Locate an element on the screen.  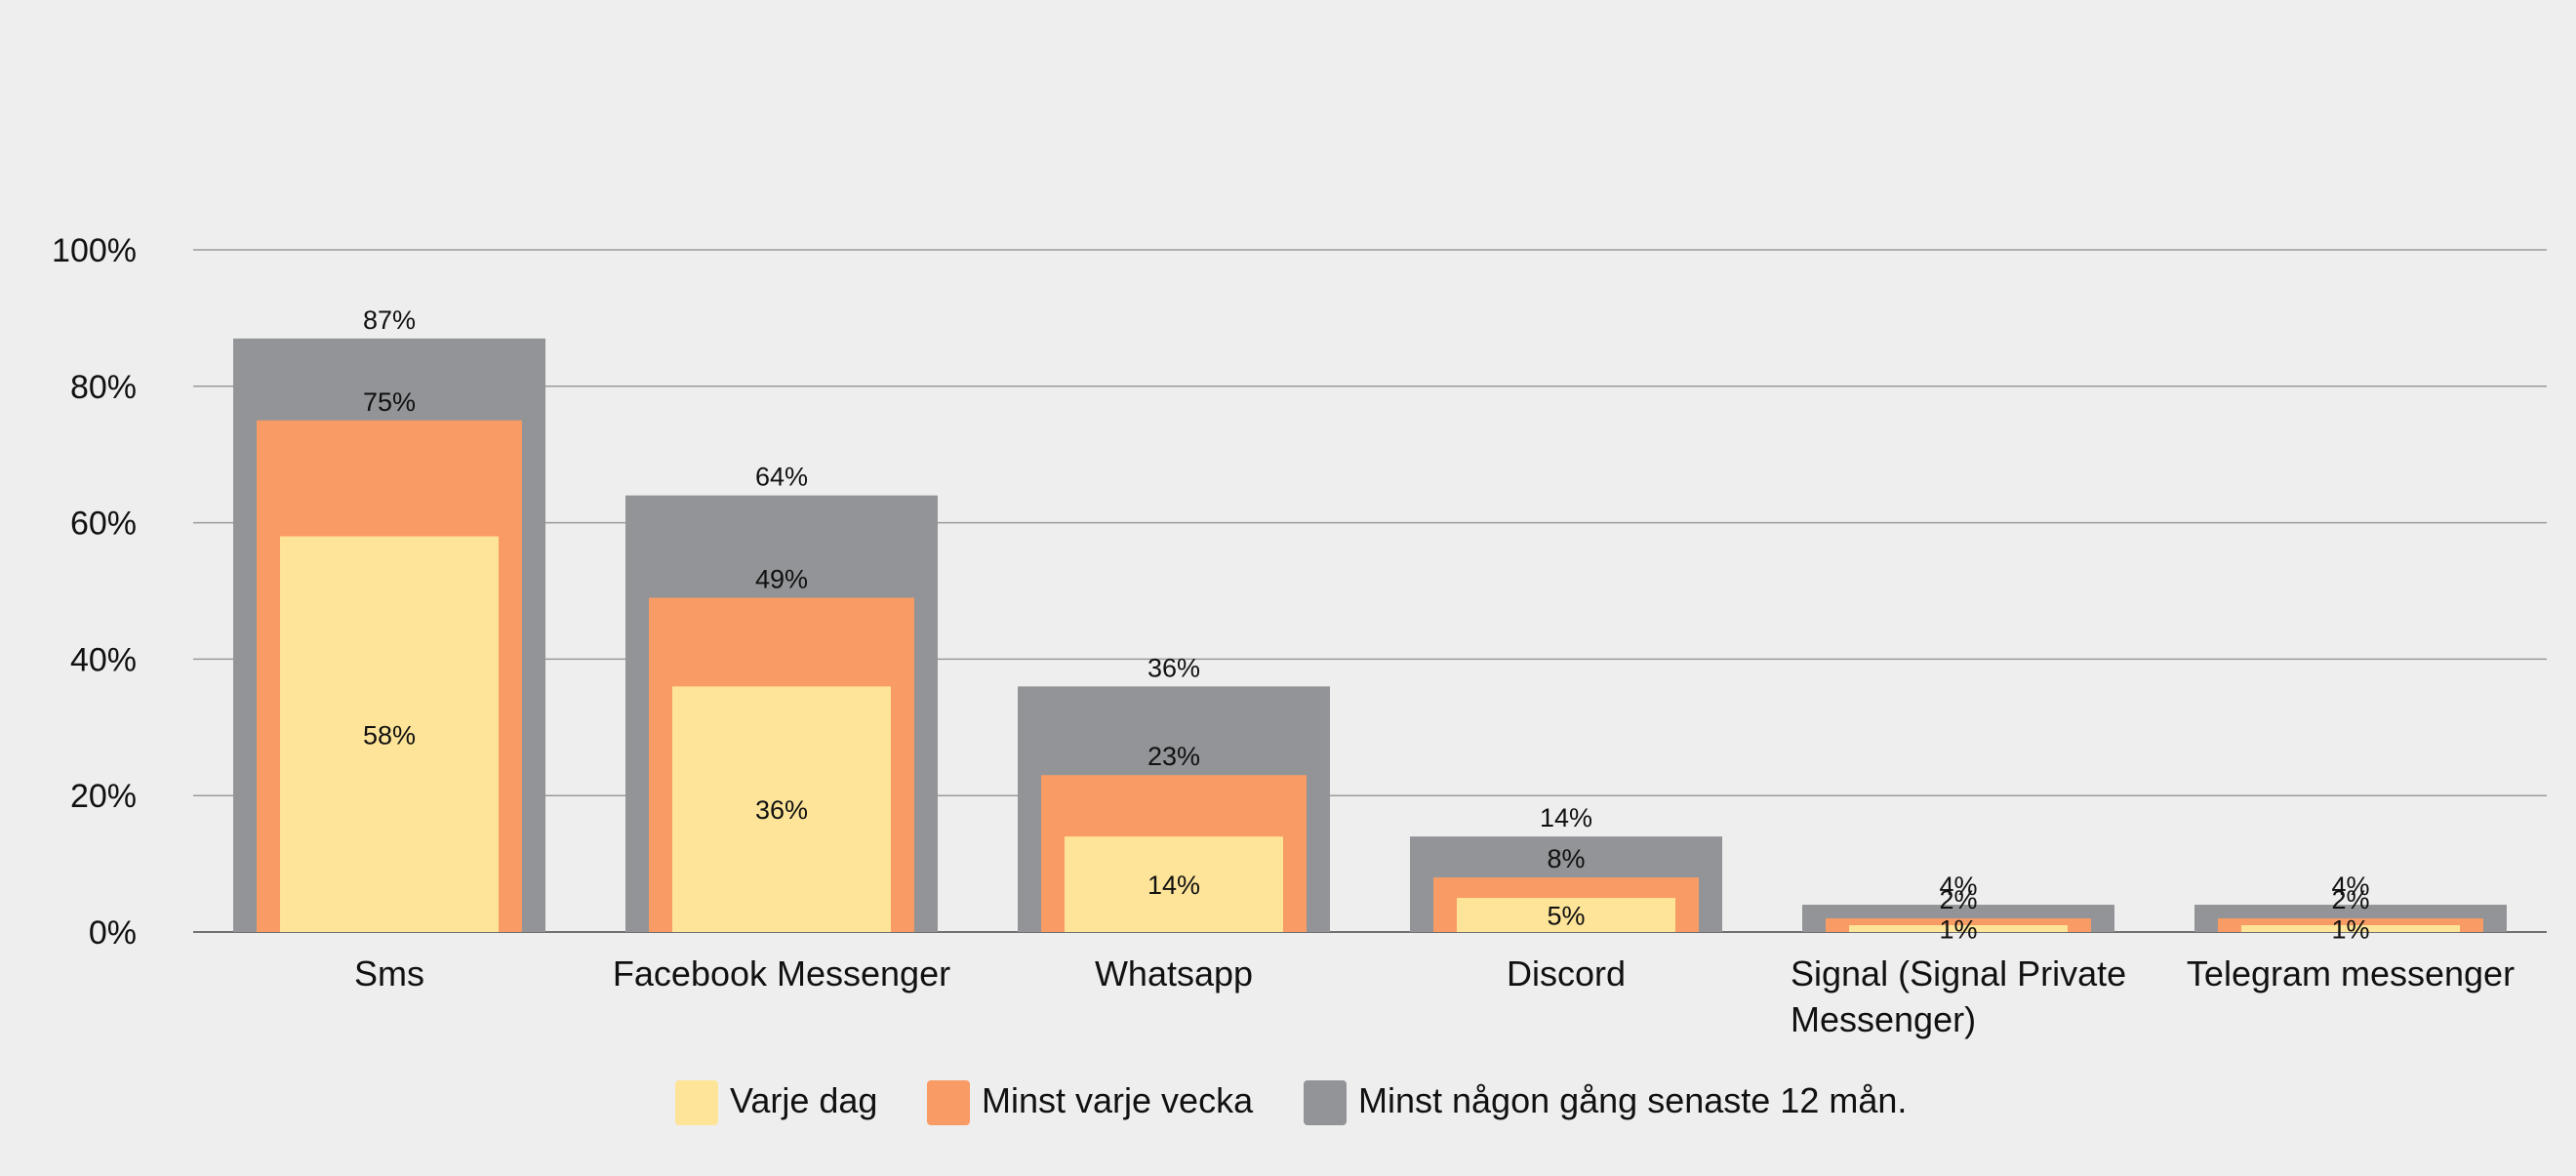
y-tick-label: 60% is located at coordinates (103, 524).